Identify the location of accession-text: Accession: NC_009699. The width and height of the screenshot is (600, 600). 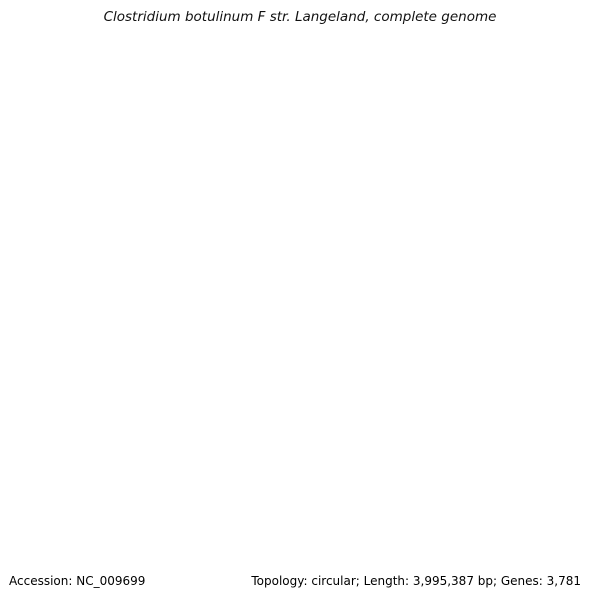
(77, 581).